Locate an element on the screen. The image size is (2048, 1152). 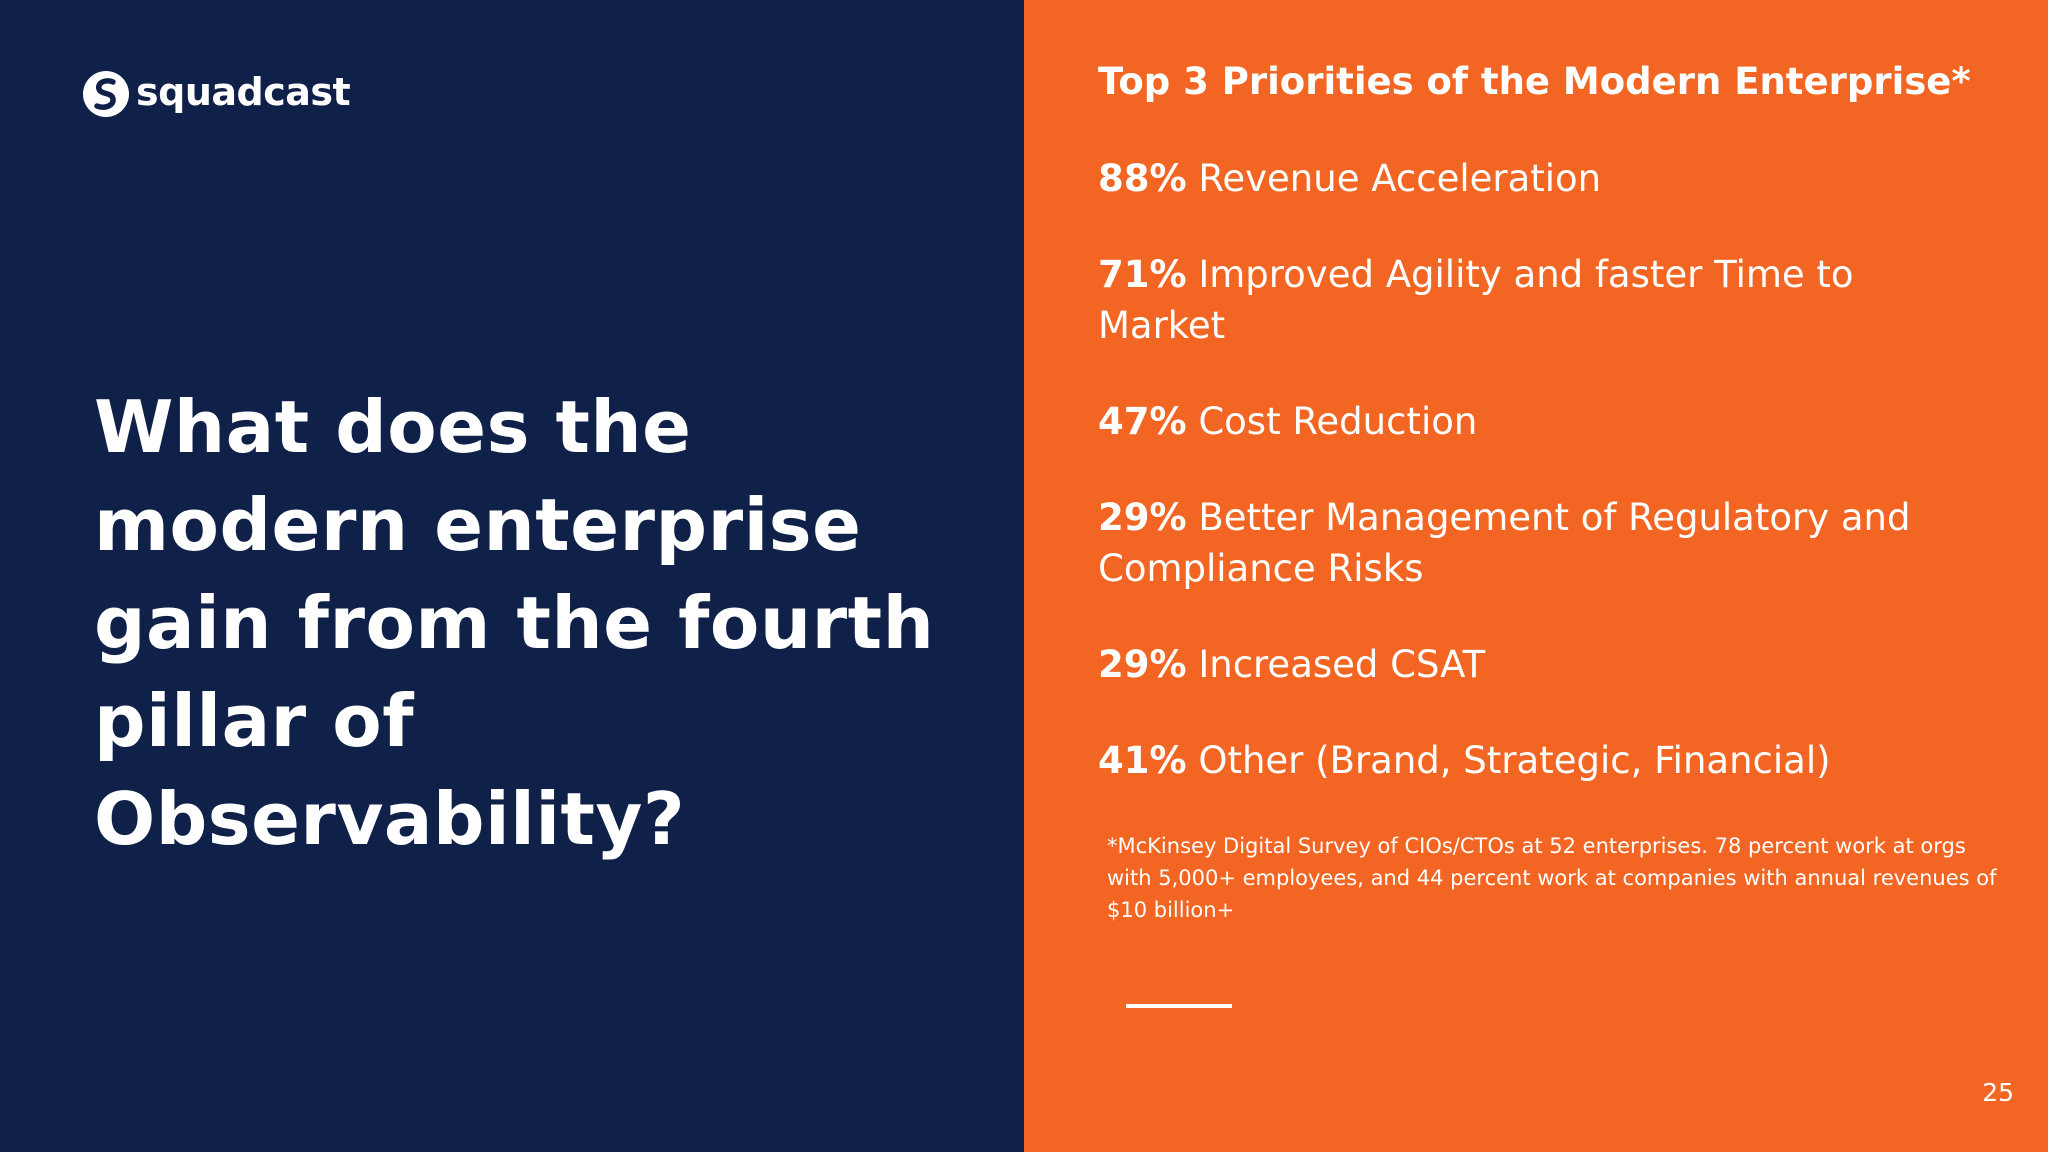
logo-text: squadcast is located at coordinates (243, 92).